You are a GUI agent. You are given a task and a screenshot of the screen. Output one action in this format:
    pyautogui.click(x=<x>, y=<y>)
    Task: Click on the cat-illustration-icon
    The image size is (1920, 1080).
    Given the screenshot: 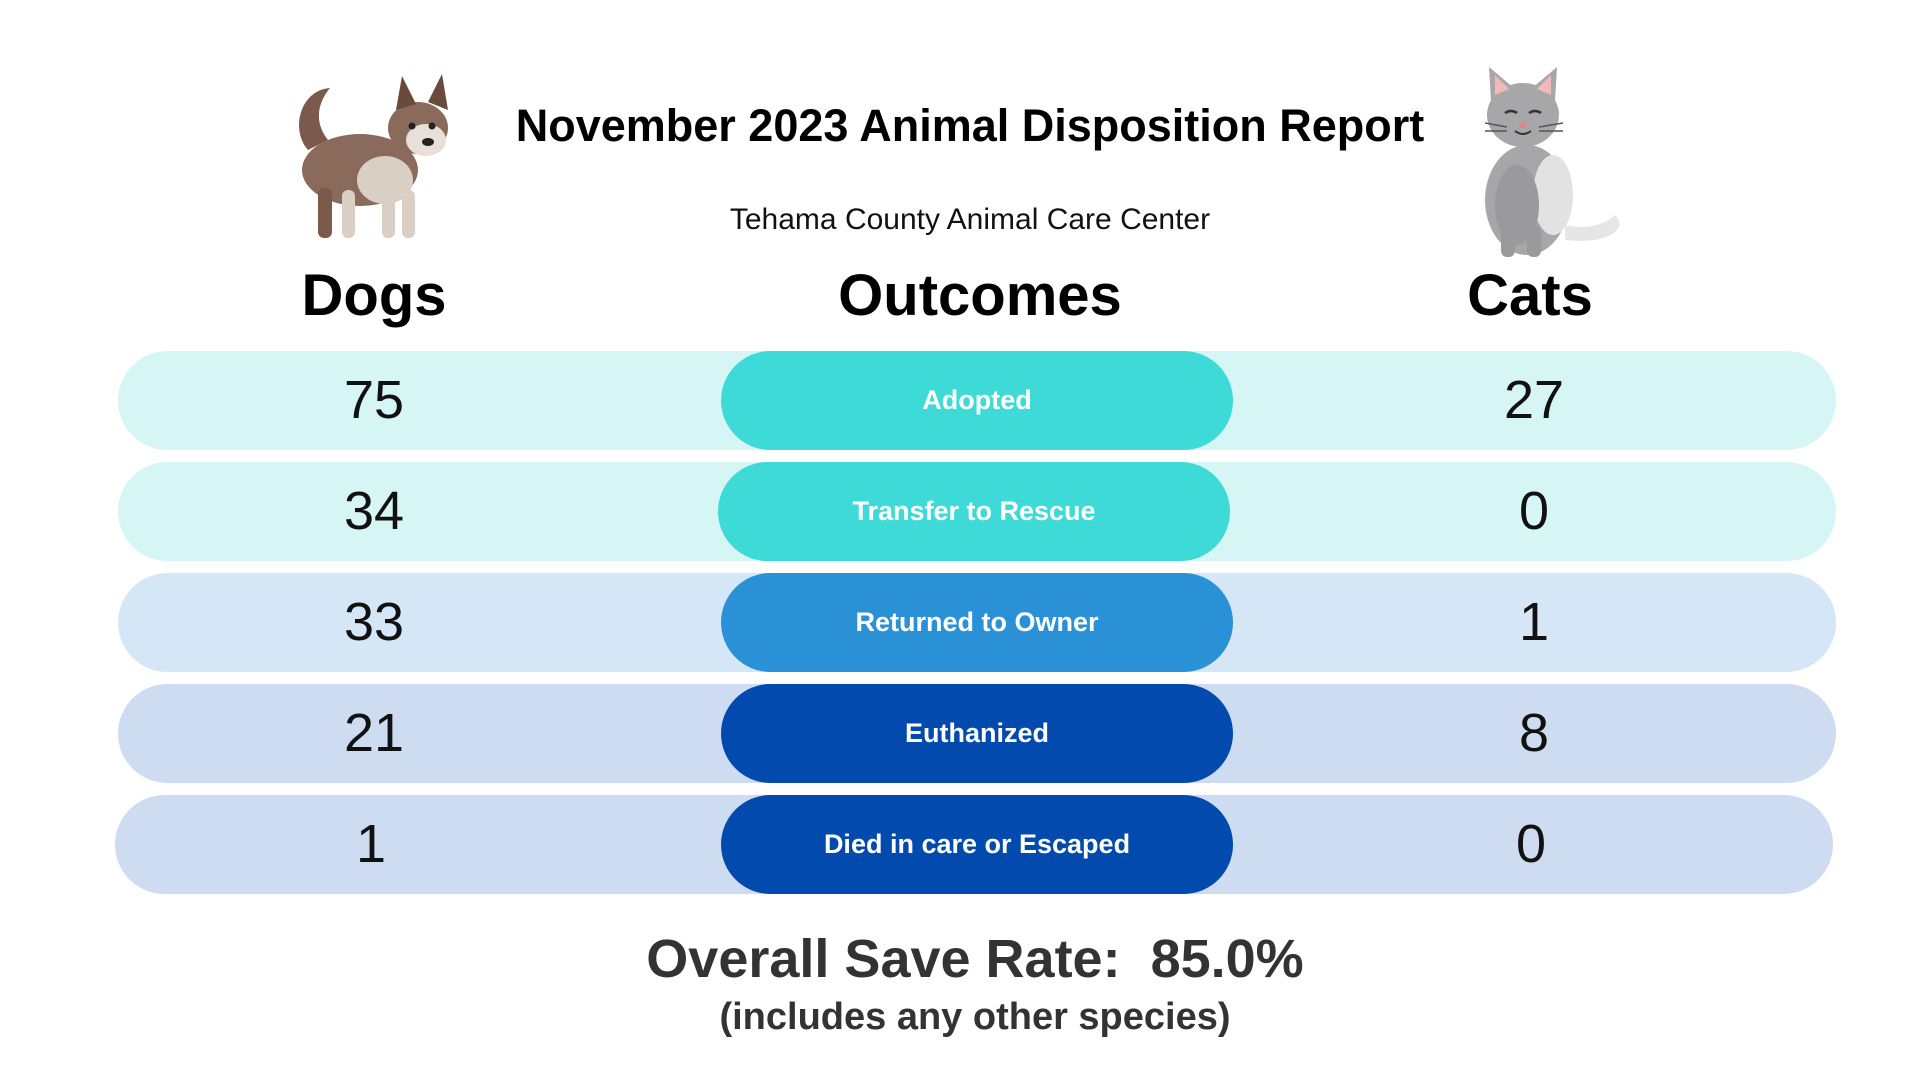 What is the action you would take?
    pyautogui.click(x=1552, y=162)
    